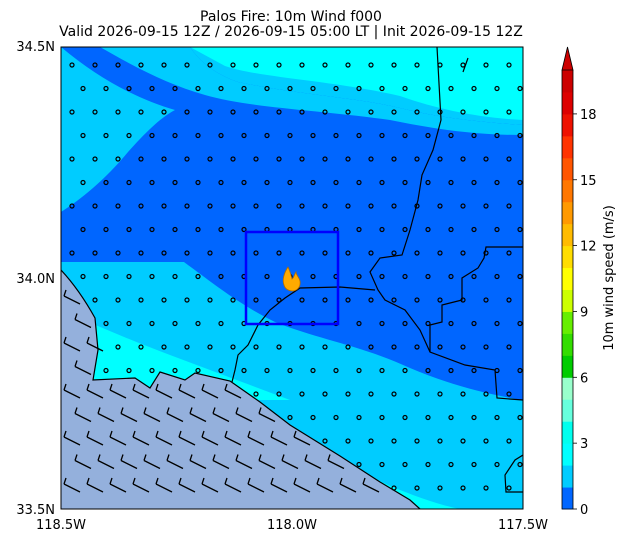 This screenshot has height=543, width=628. I want to click on colorbar: 0 3 6 9 12 15 18, so click(579, 282).